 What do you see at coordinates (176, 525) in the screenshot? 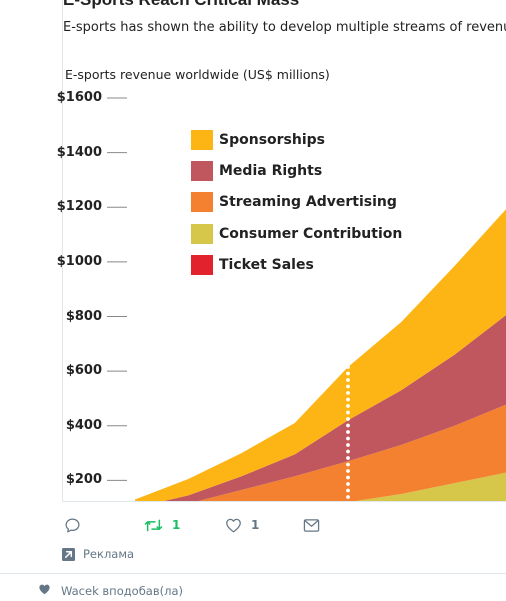
I see `retweet-count: 1` at bounding box center [176, 525].